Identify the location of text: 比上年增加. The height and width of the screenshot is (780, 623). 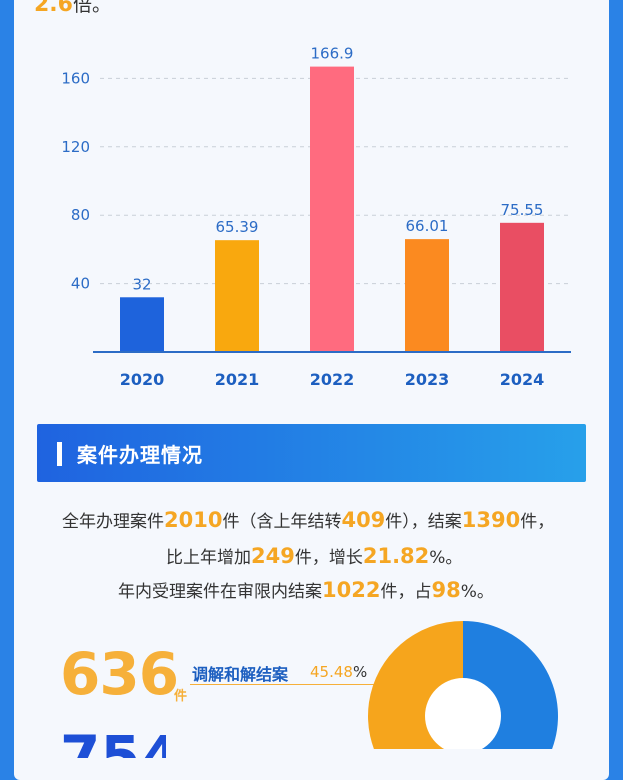
(208, 558).